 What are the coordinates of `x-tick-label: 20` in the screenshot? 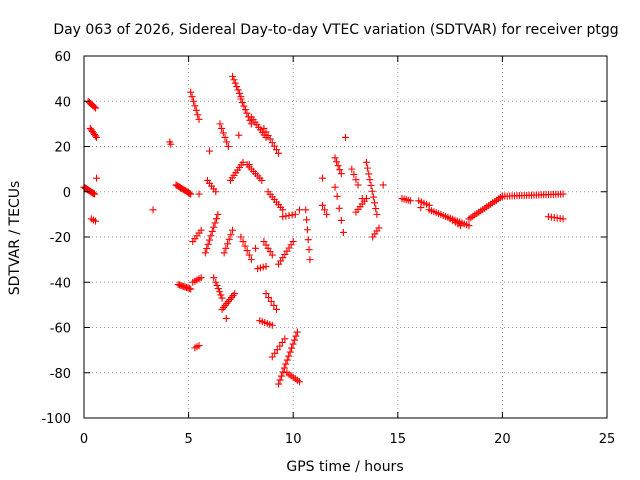 It's located at (502, 439).